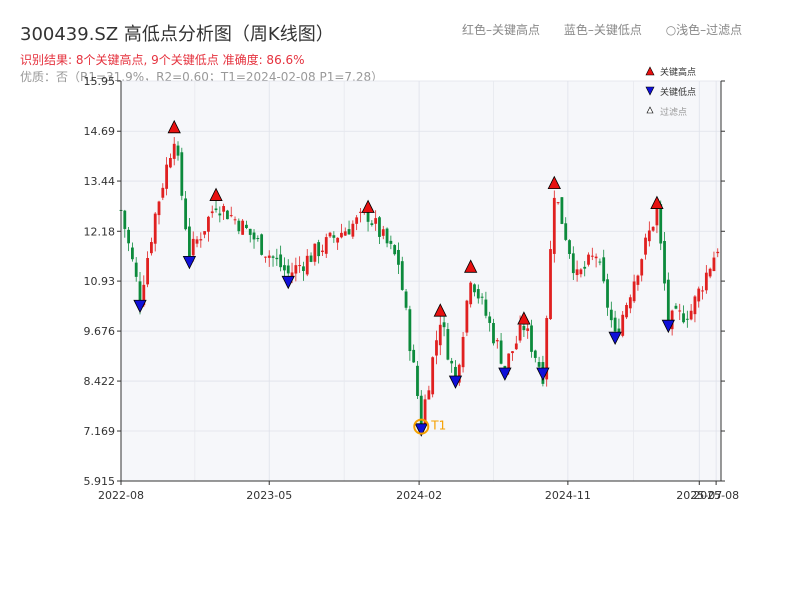 This screenshot has width=800, height=600. What do you see at coordinates (100, 431) in the screenshot?
I see `y-tick-label: 7.169` at bounding box center [100, 431].